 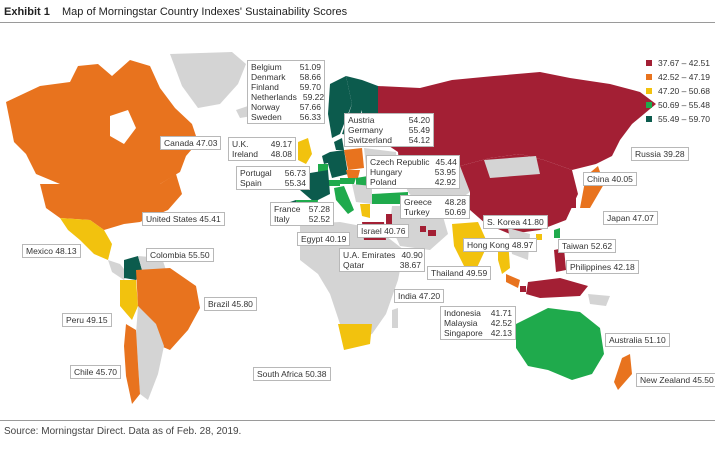 What do you see at coordinates (334, 183) in the screenshot?
I see `switzerland-shape` at bounding box center [334, 183].